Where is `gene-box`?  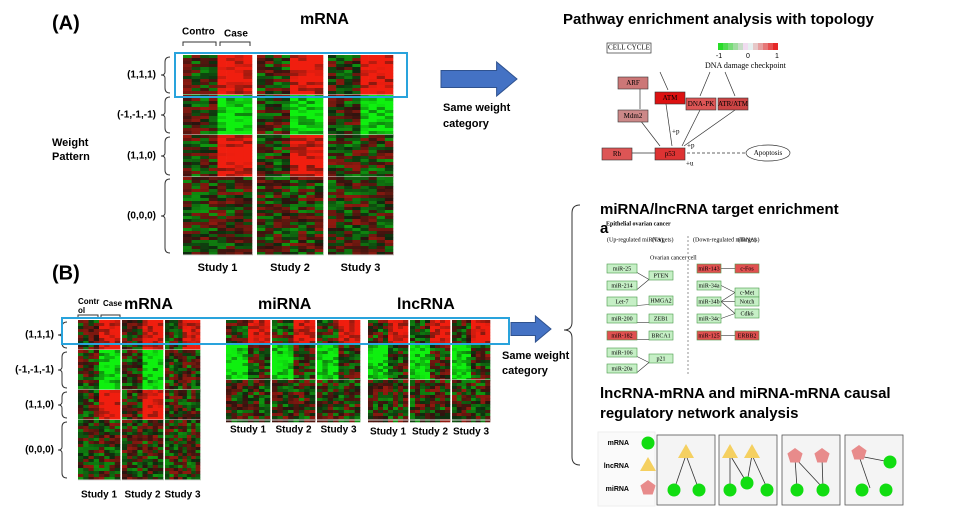 gene-box is located at coordinates (709, 335).